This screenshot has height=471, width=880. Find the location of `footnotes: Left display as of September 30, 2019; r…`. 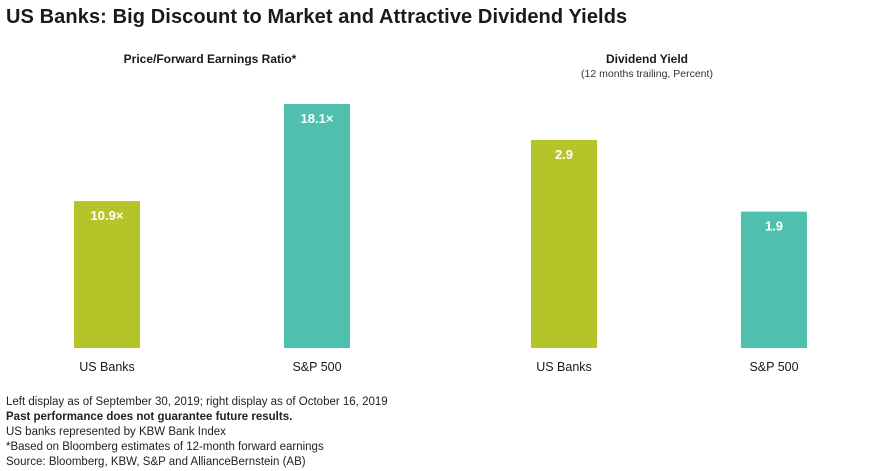

footnotes: Left display as of September 30, 2019; r… is located at coordinates (197, 432).